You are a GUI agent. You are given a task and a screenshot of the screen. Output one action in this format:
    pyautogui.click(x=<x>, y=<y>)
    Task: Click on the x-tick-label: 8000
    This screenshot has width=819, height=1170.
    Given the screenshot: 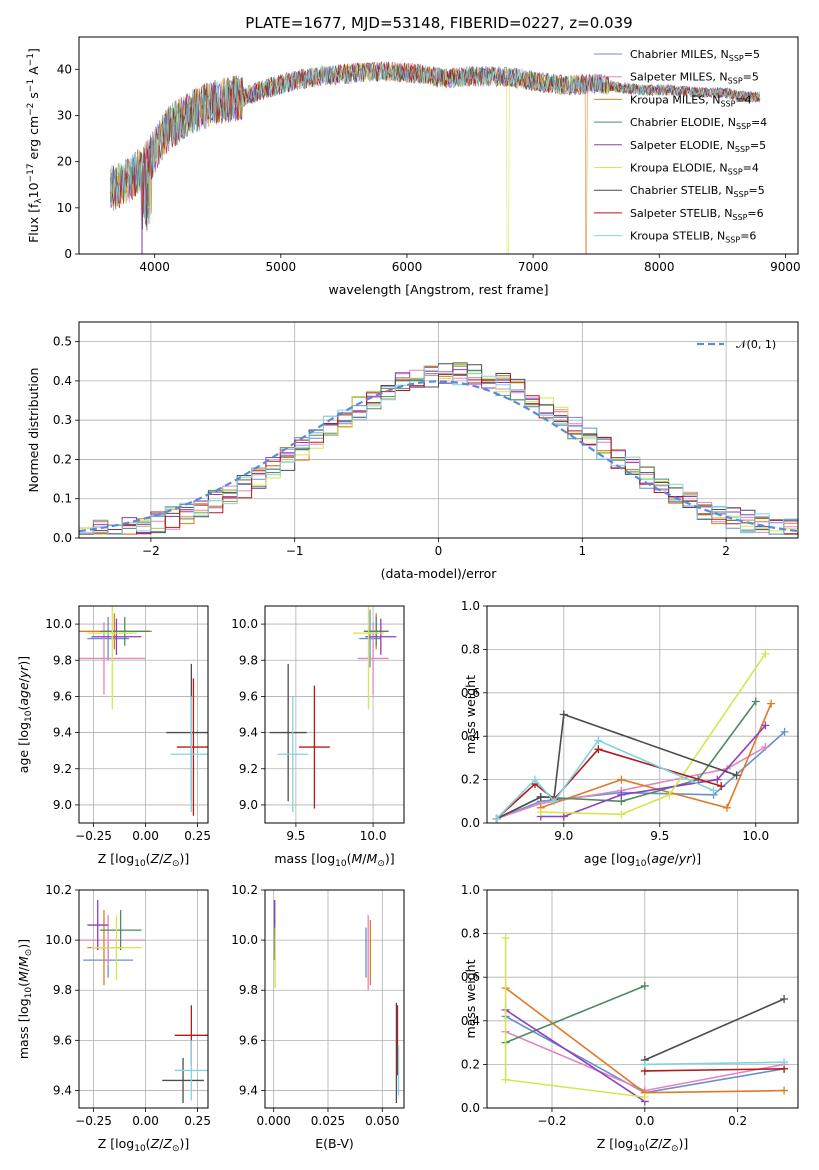 What is the action you would take?
    pyautogui.click(x=659, y=267)
    